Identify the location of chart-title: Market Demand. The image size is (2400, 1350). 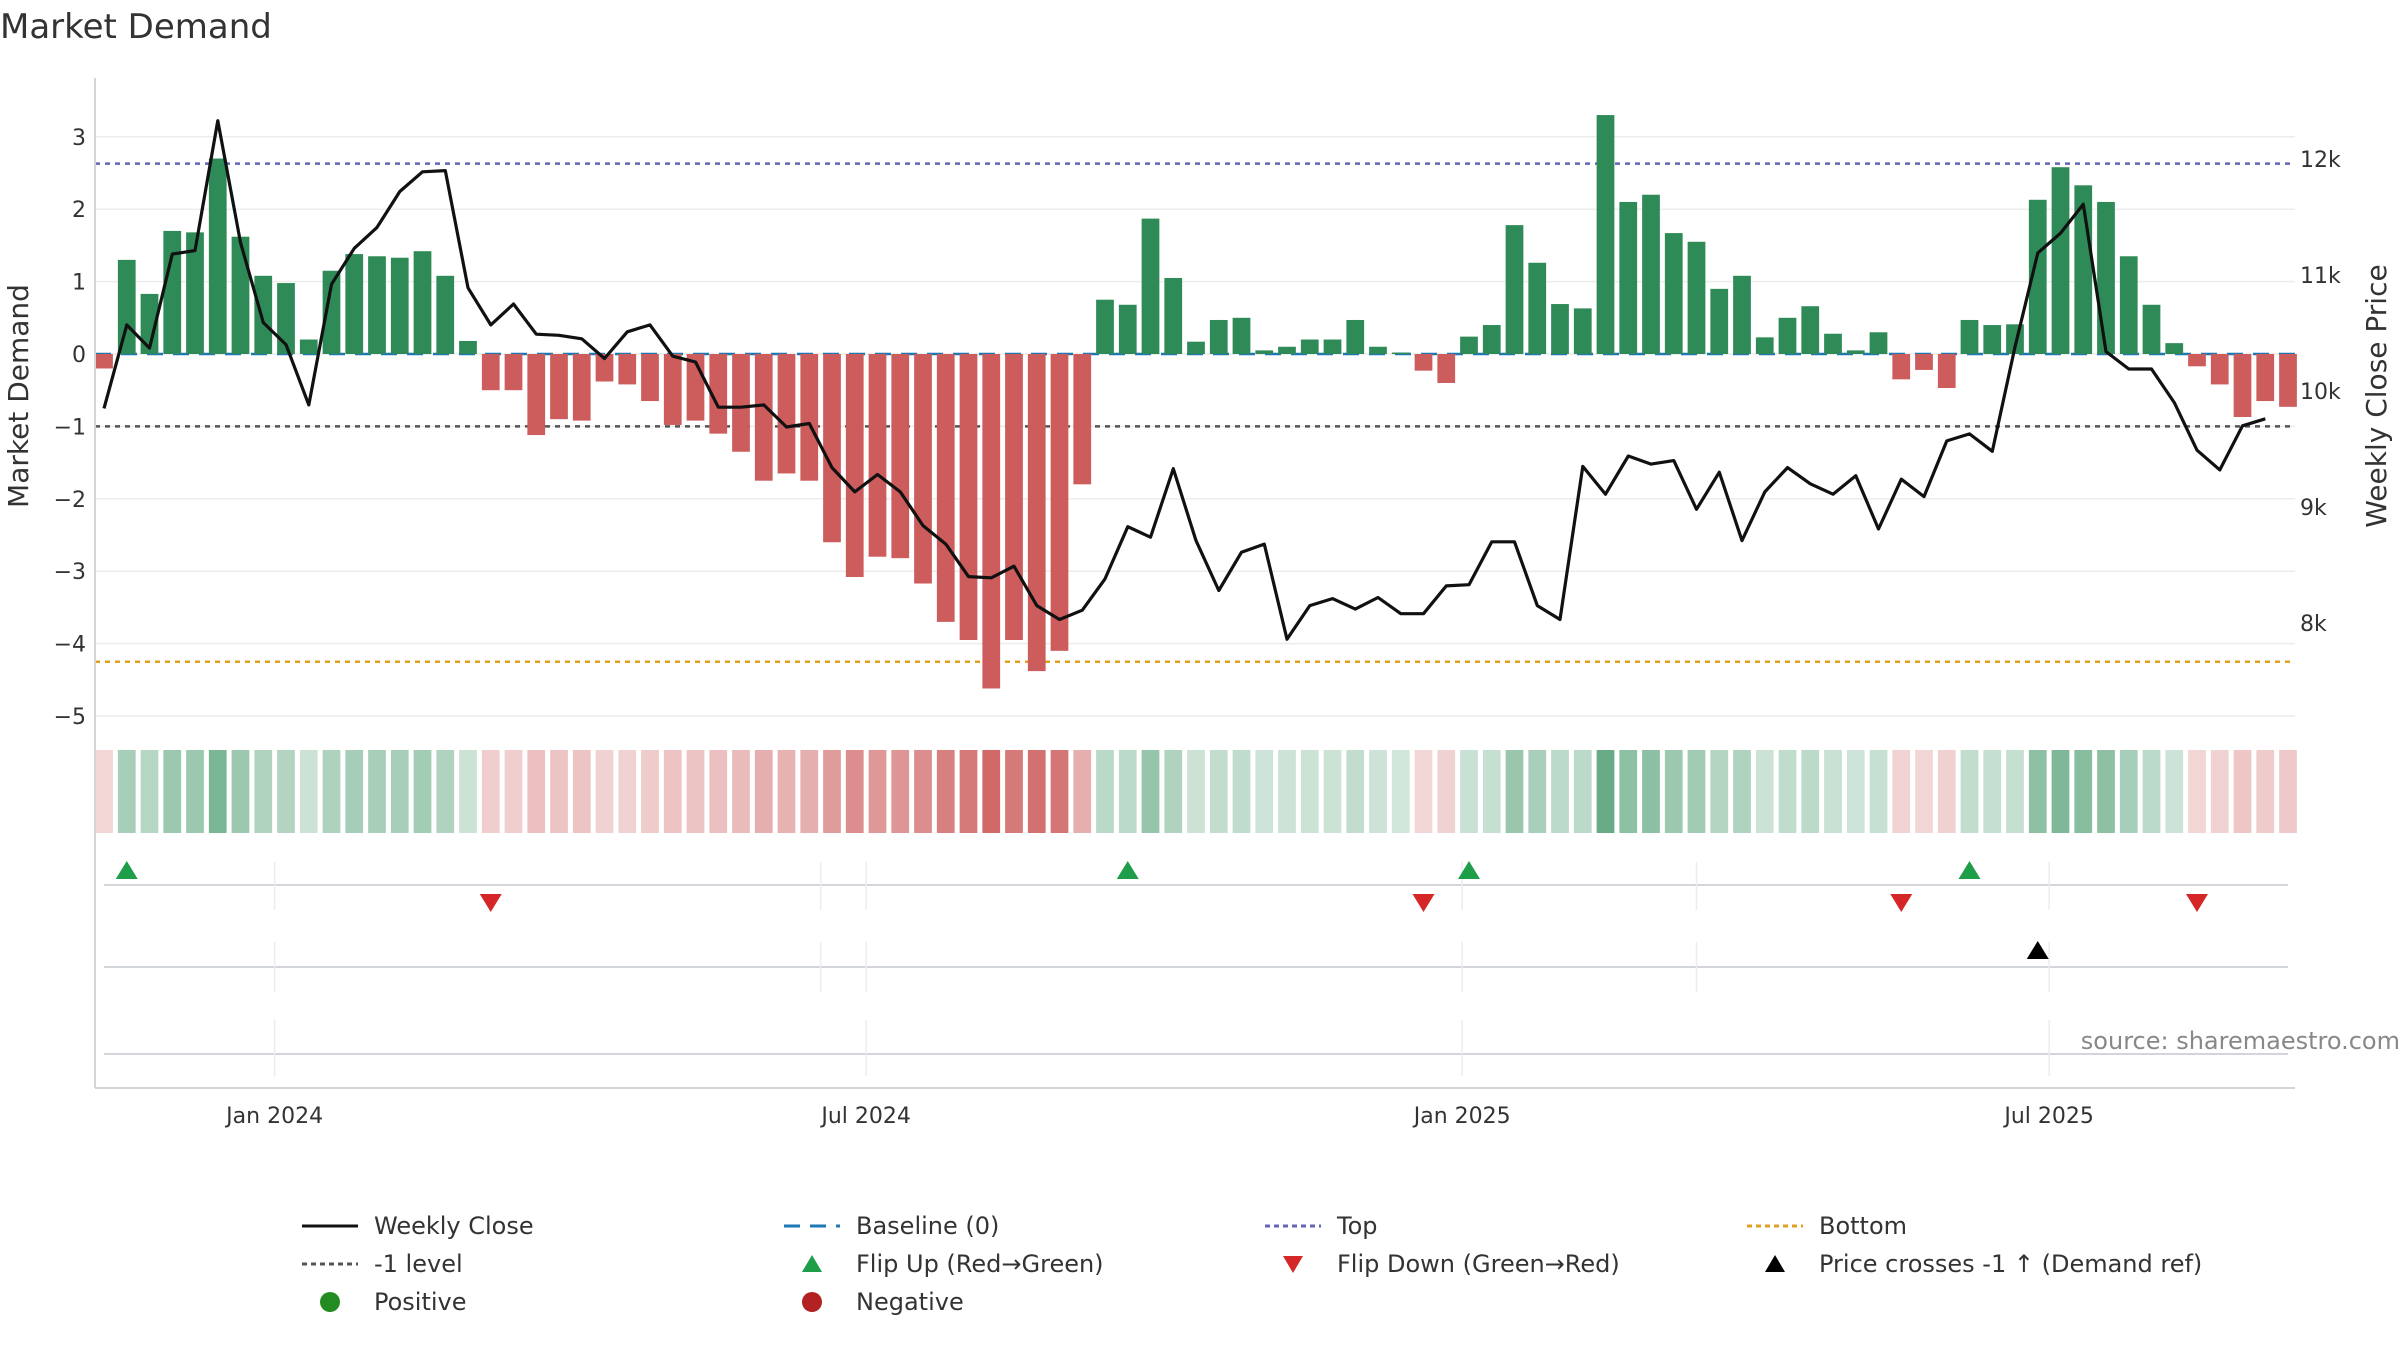
(136, 27).